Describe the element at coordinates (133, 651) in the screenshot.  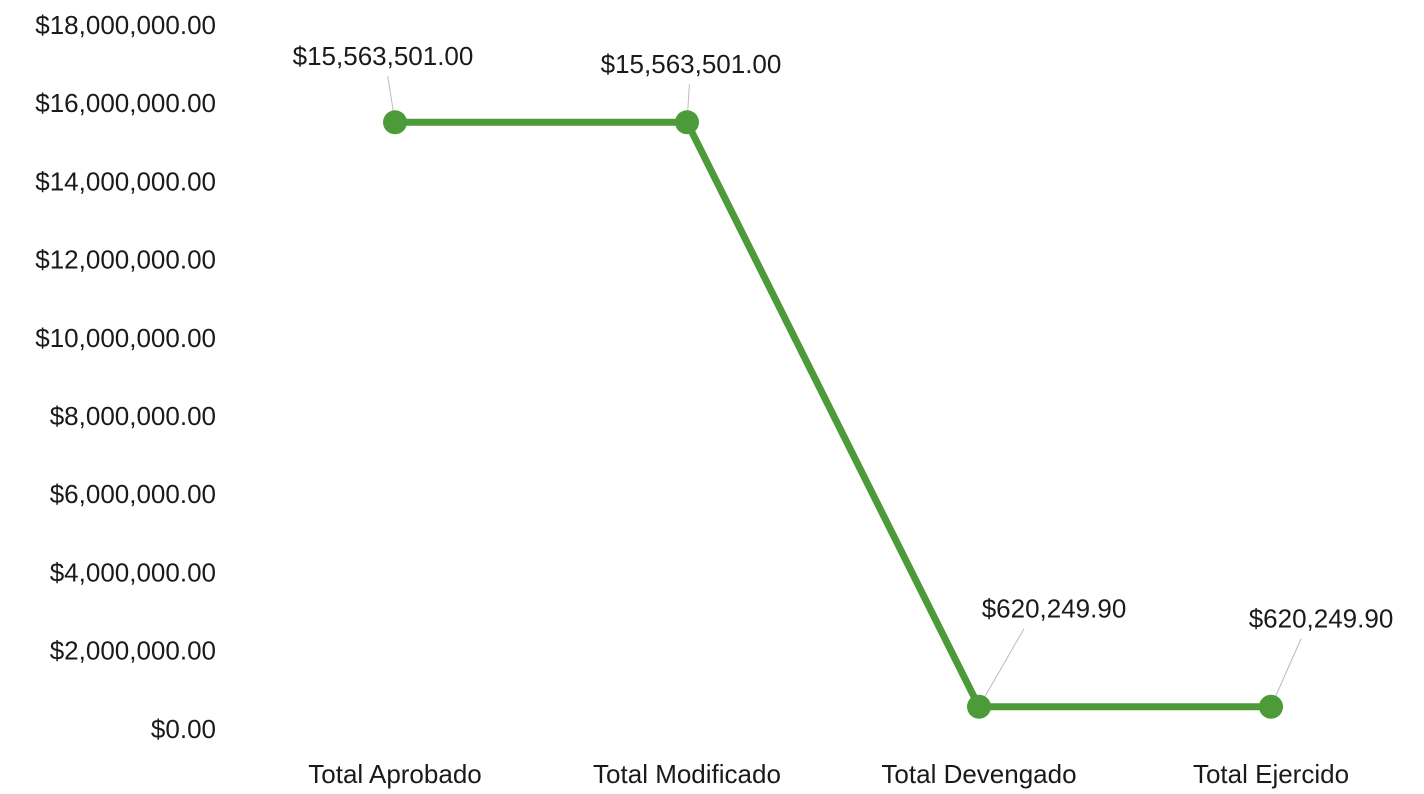
I see `y-tick-label: $2,000,000.00` at that location.